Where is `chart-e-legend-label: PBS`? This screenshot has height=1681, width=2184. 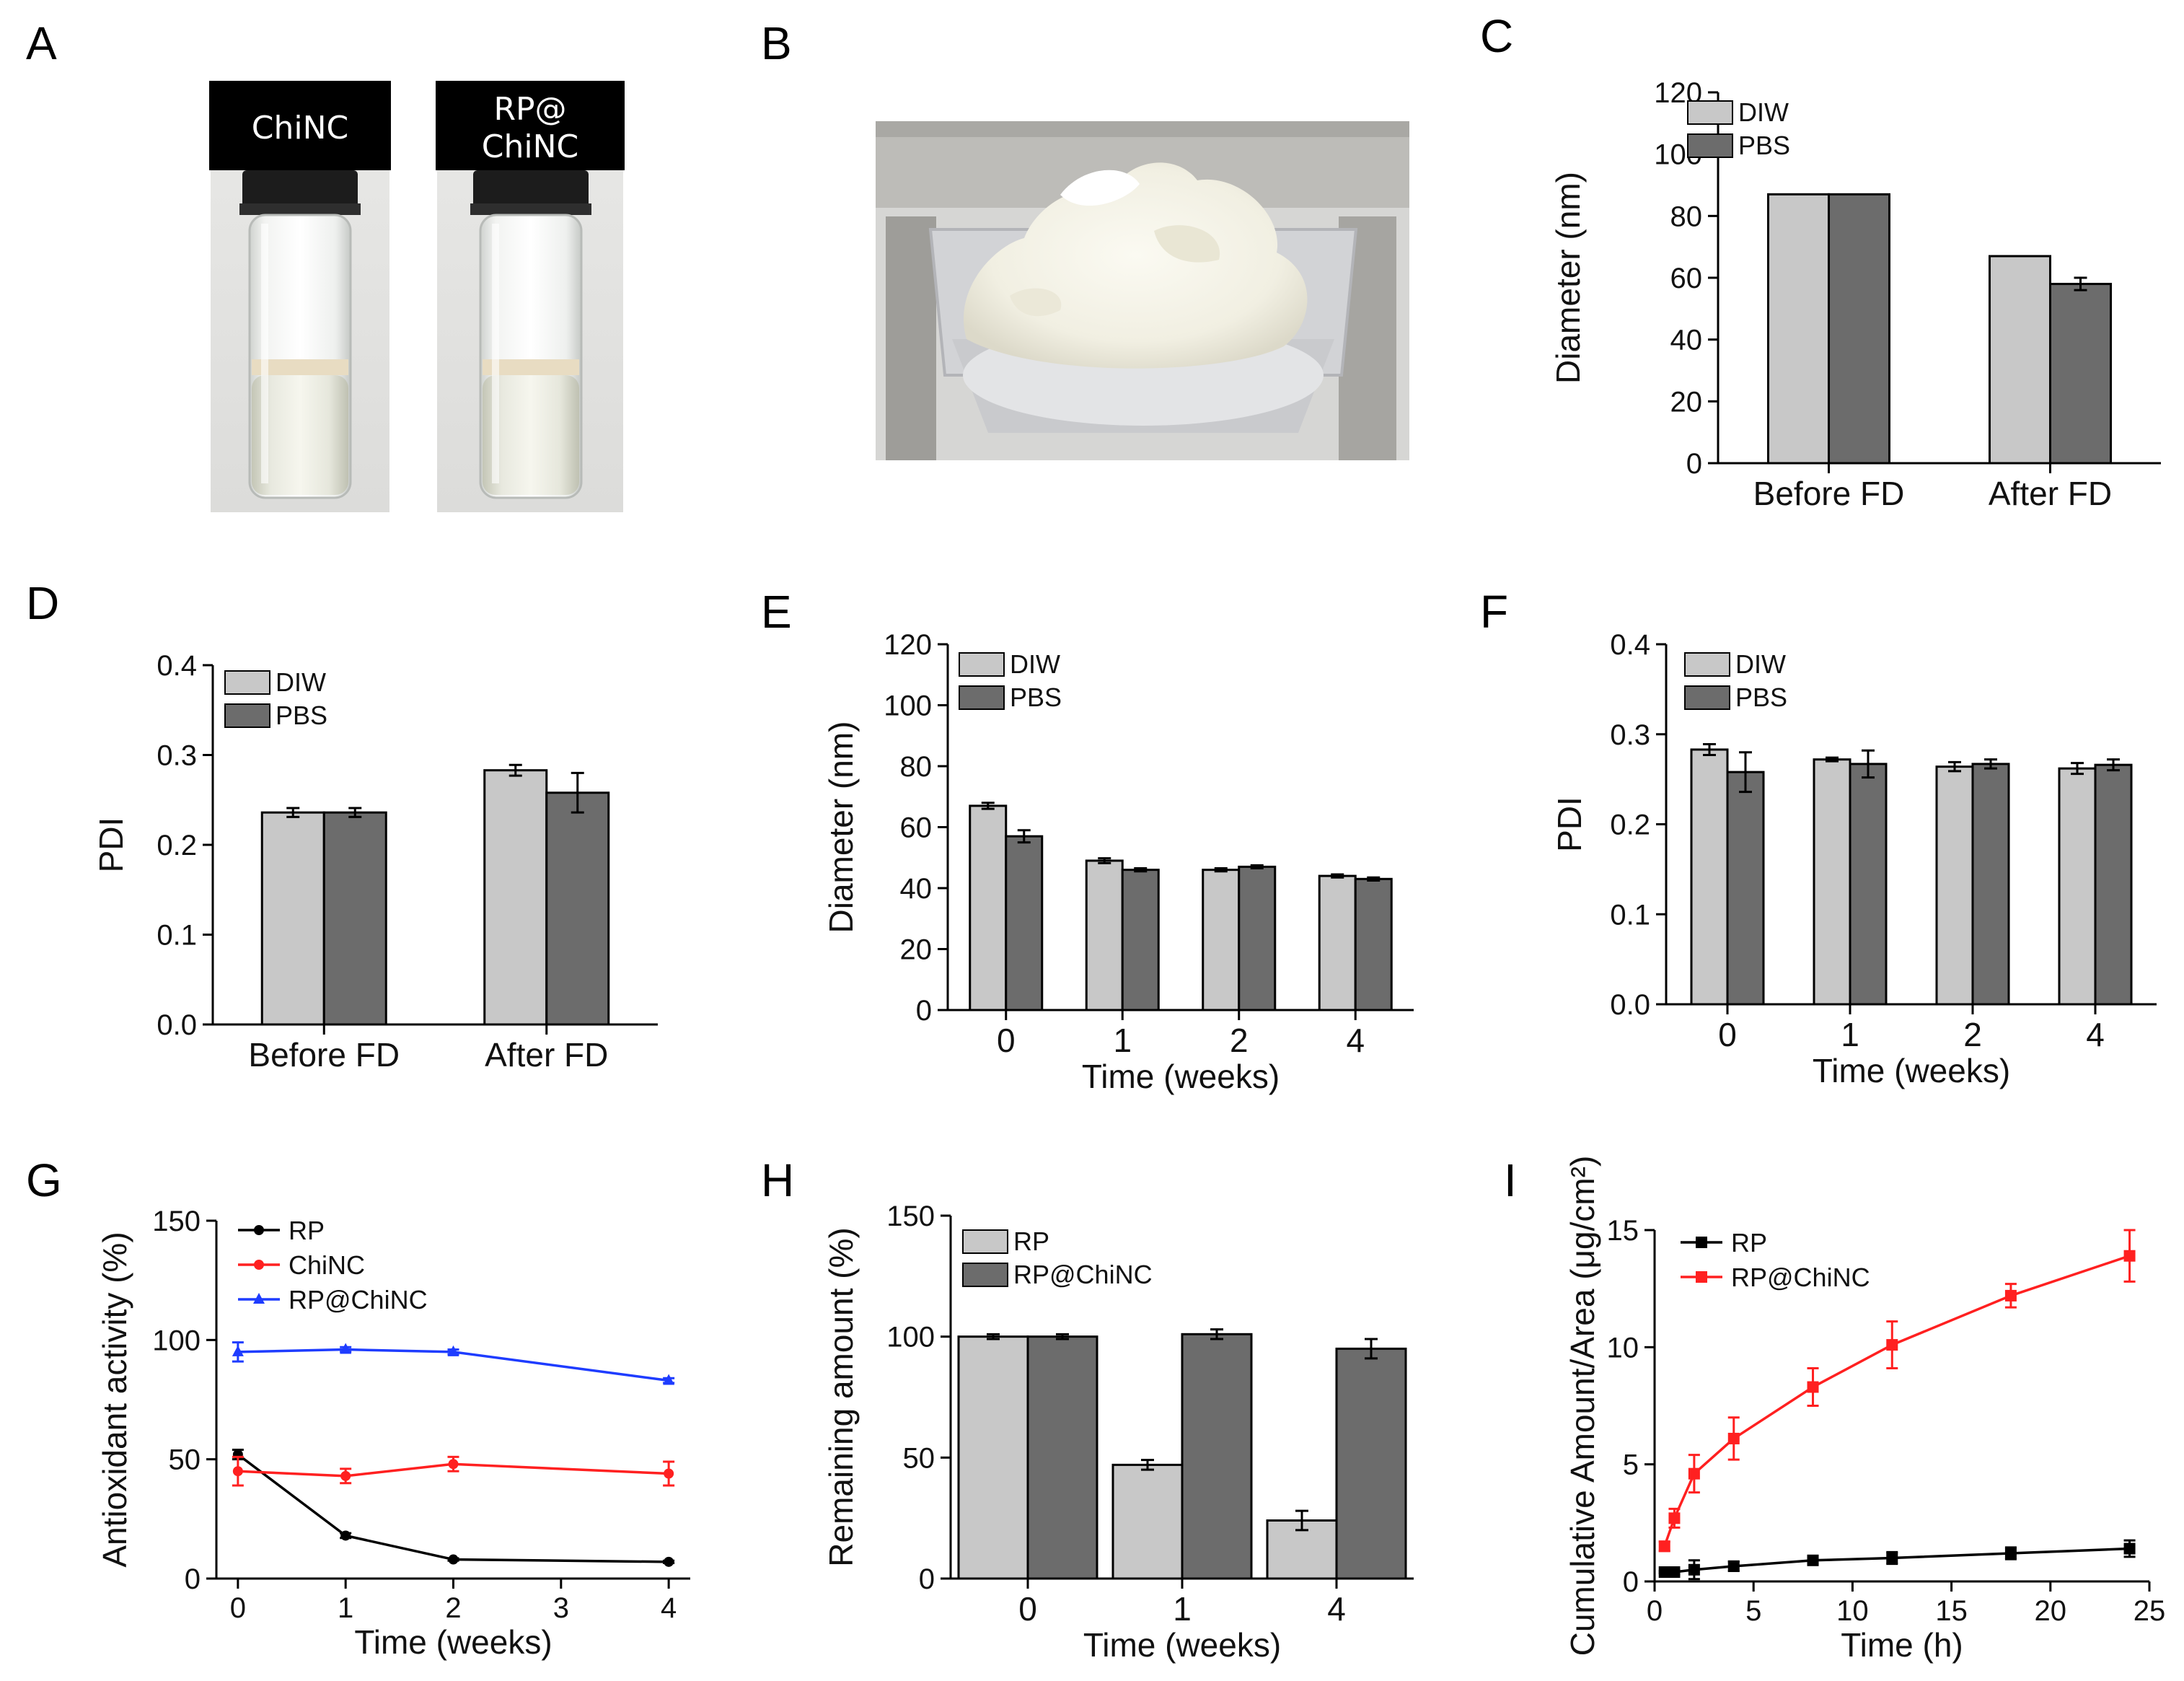
chart-e-legend-label: PBS is located at coordinates (1036, 697).